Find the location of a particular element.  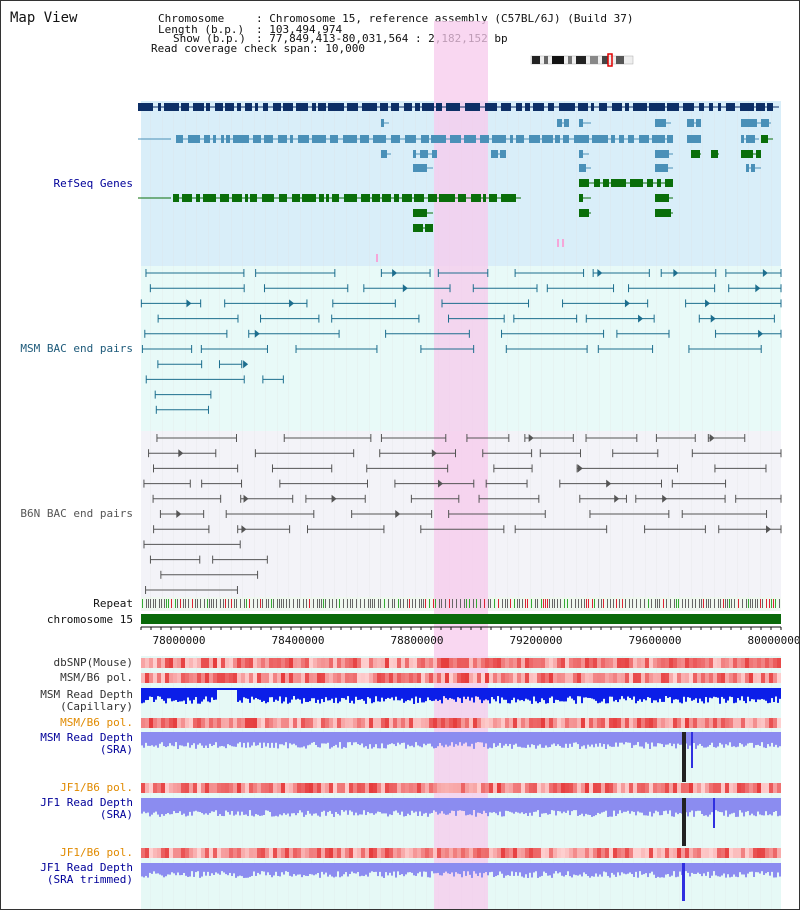

label-jf1-depth-trim-2: (SRA trimmed) is located at coordinates (89, 879).